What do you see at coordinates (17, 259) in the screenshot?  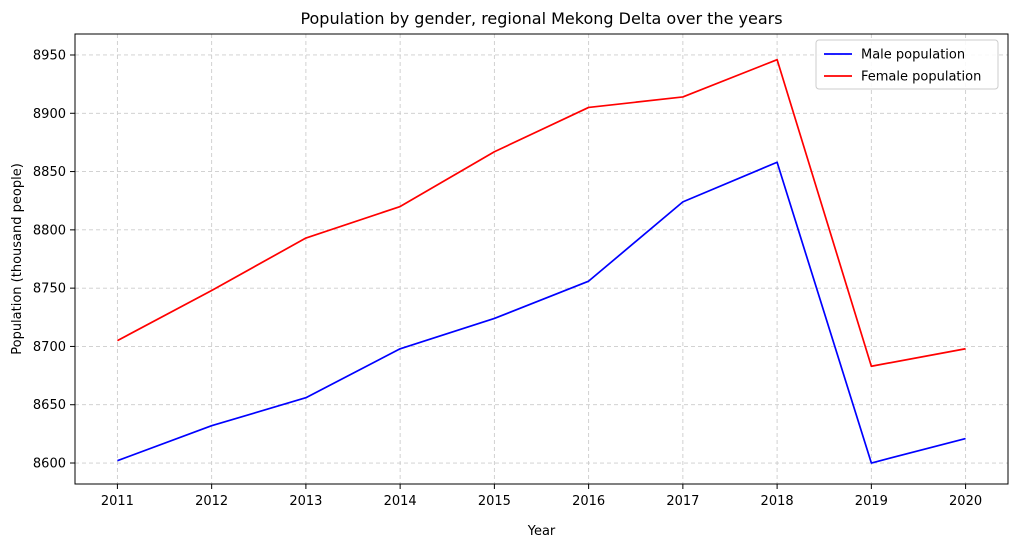 I see `y-axis-label: Population (thousand people)` at bounding box center [17, 259].